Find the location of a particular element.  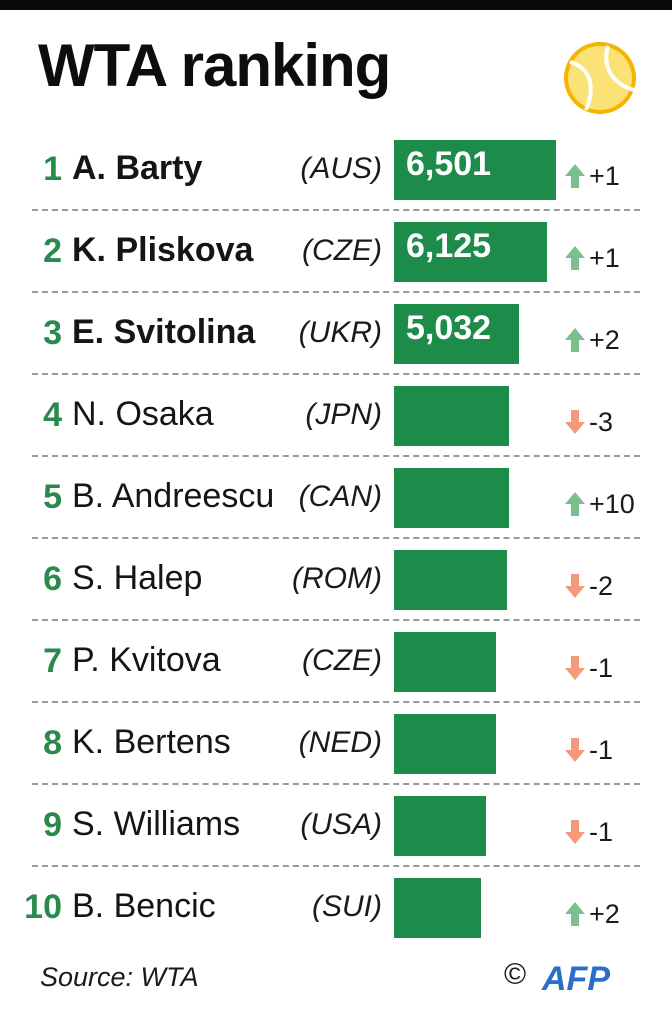

ranking-row: 8 K. Bertens (NED) -1 is located at coordinates (336, 743).